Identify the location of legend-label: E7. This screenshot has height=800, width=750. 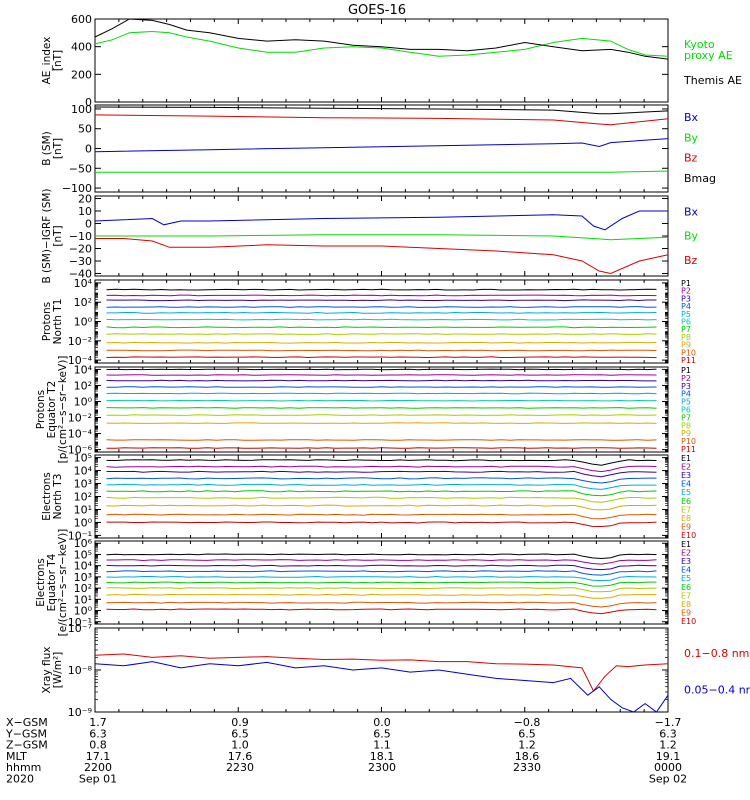
(686, 509).